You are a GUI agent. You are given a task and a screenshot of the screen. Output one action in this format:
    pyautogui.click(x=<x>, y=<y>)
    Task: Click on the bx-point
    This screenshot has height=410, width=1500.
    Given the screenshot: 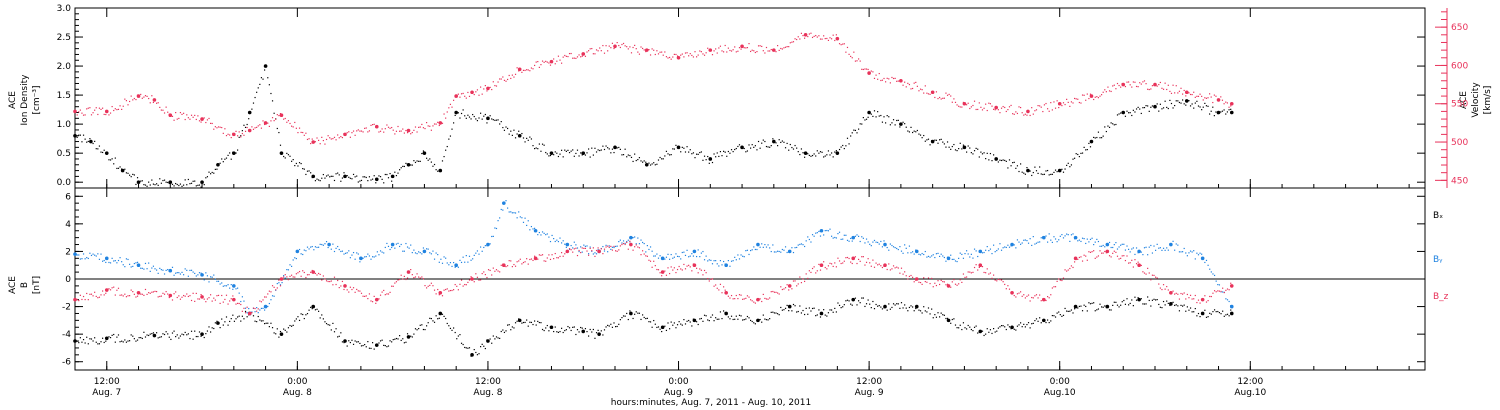 What is the action you would take?
    pyautogui.click(x=662, y=327)
    